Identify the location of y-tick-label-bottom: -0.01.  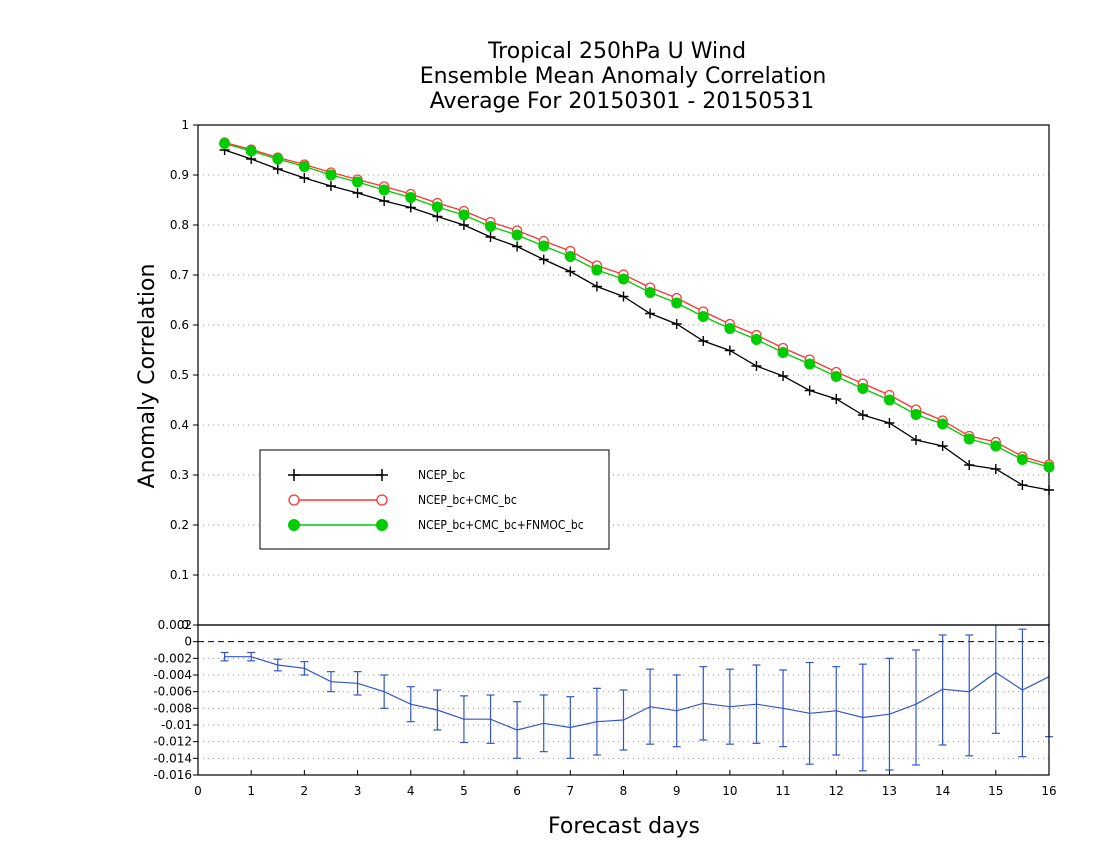
(176, 725).